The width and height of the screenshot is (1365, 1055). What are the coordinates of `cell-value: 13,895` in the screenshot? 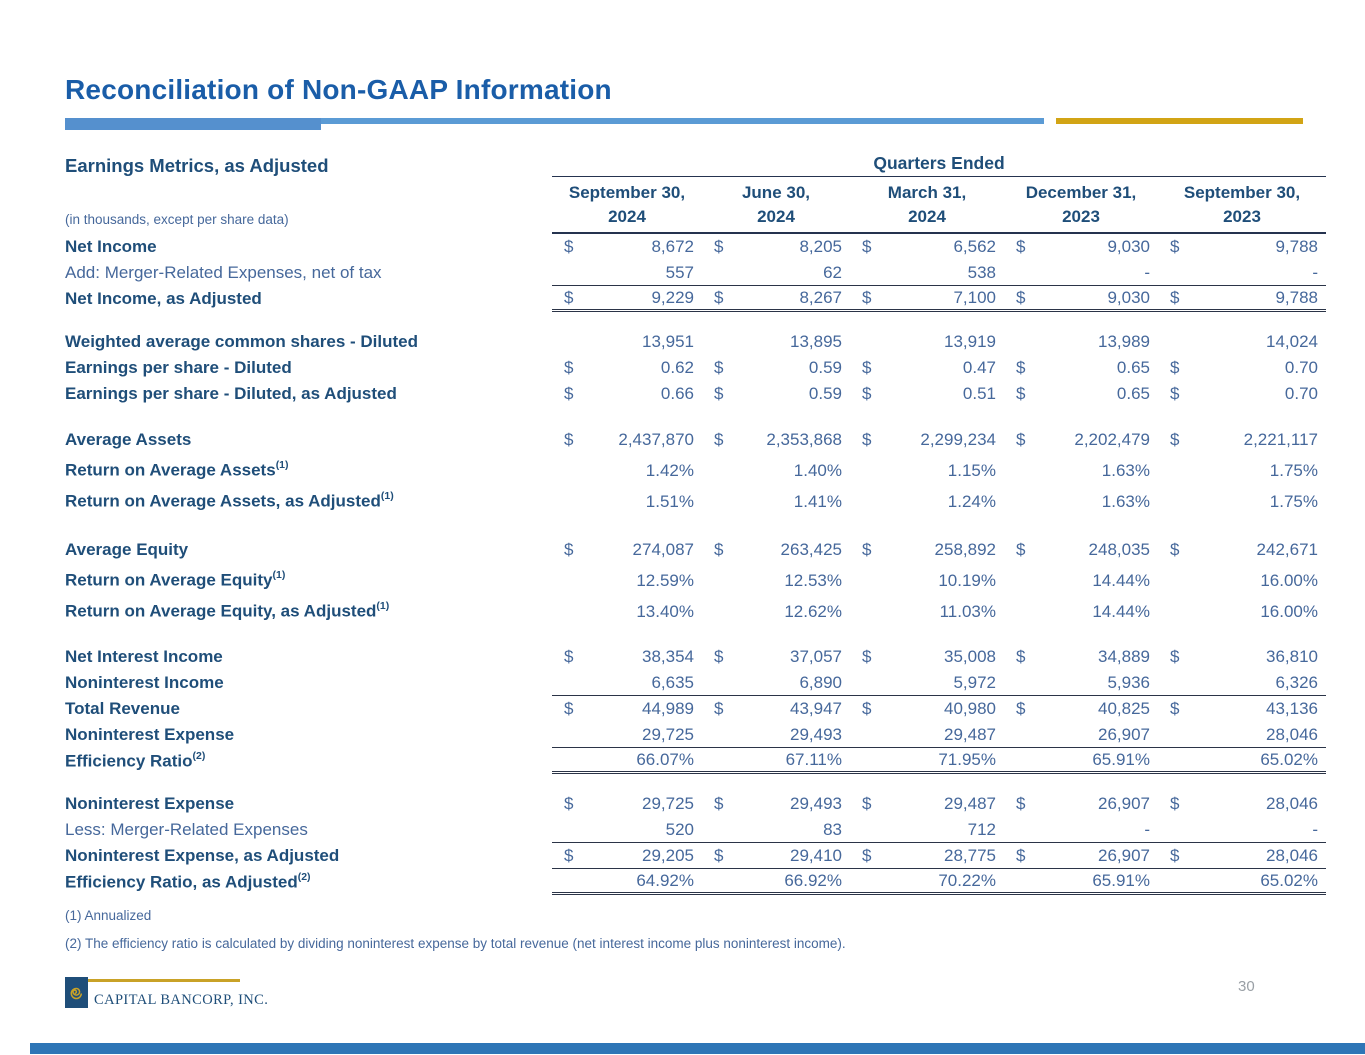 It's located at (816, 341).